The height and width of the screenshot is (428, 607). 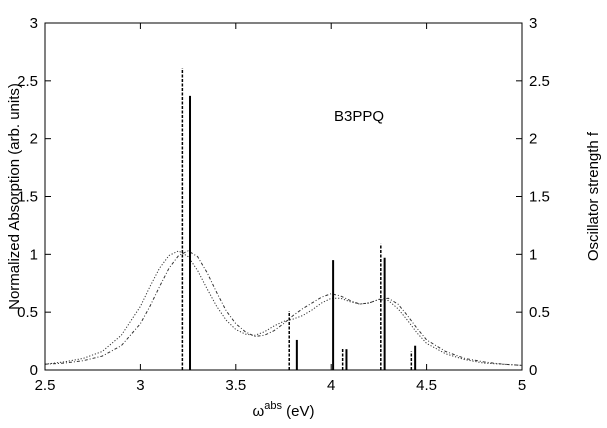 What do you see at coordinates (259, 411) in the screenshot?
I see `x-axis-title-main: ω` at bounding box center [259, 411].